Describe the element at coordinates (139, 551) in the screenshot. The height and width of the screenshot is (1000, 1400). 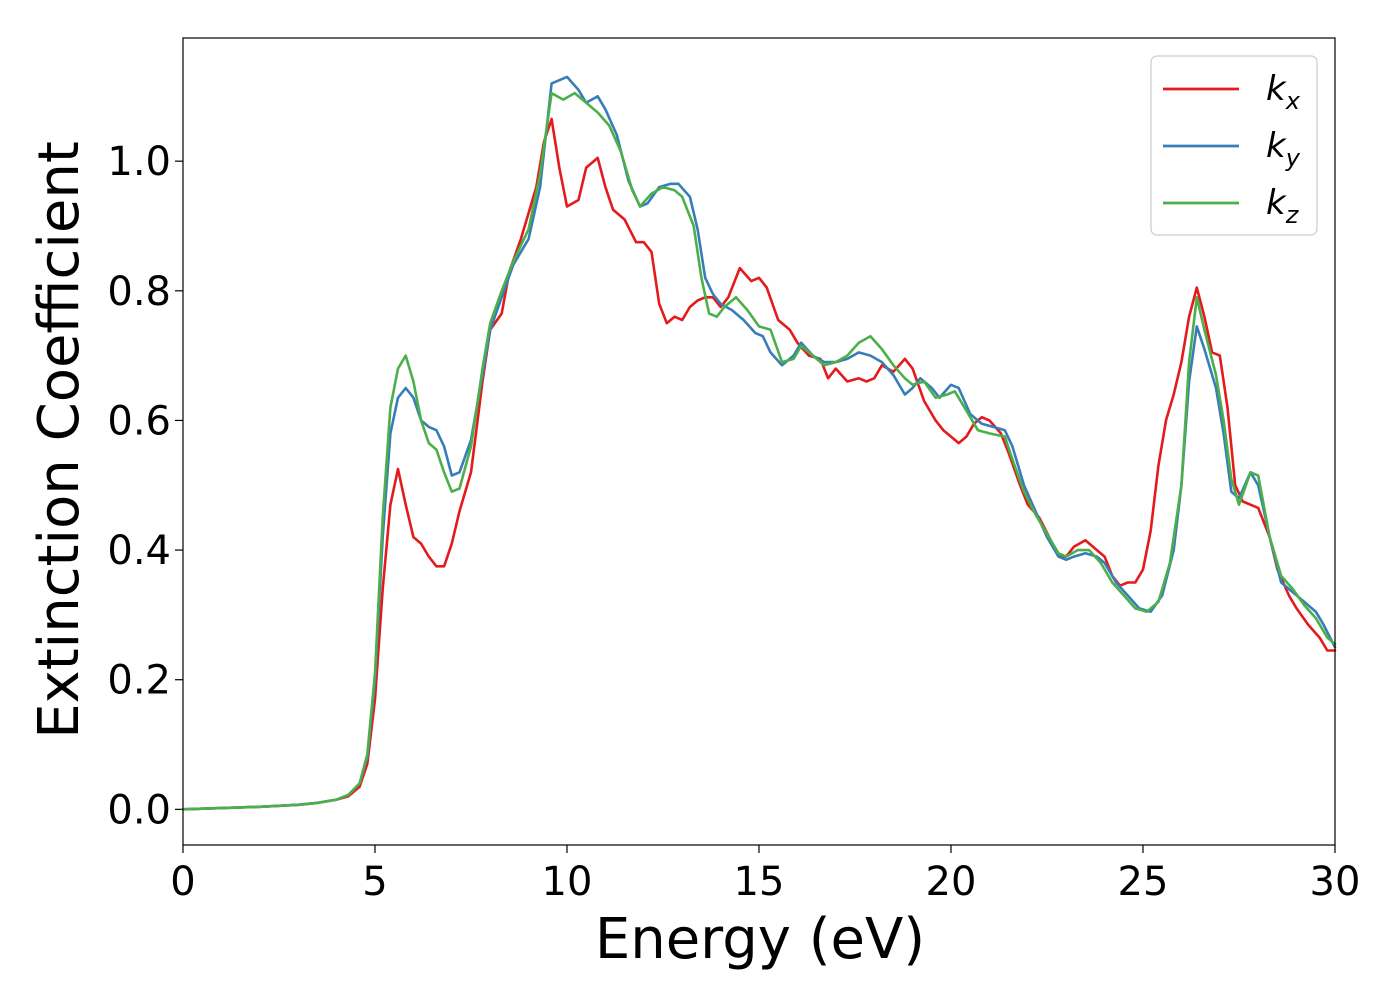
I see `y-tick-label: 0.4` at that location.